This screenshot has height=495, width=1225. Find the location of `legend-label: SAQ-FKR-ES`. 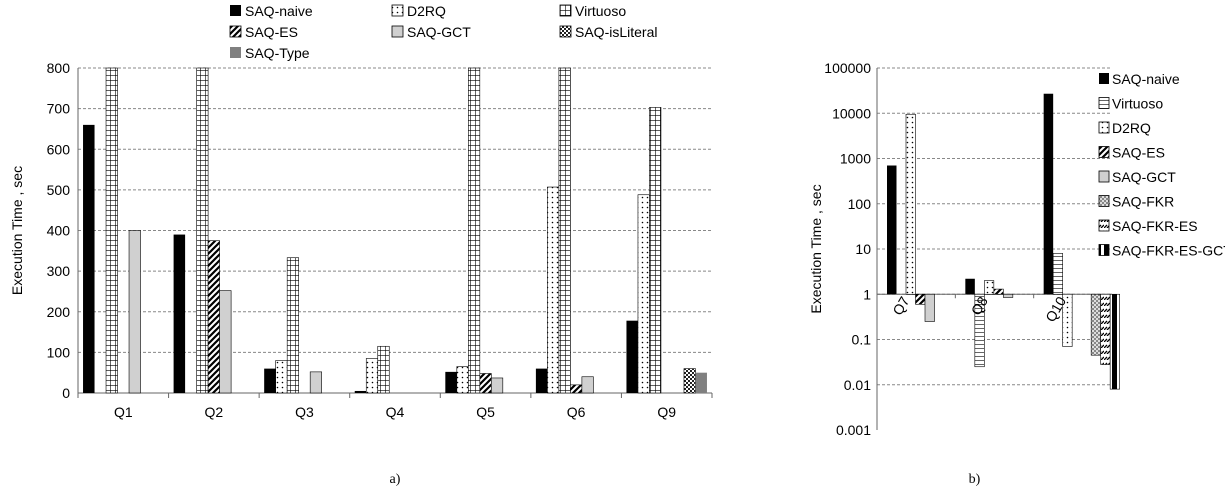

legend-label: SAQ-FKR-ES is located at coordinates (1155, 226).